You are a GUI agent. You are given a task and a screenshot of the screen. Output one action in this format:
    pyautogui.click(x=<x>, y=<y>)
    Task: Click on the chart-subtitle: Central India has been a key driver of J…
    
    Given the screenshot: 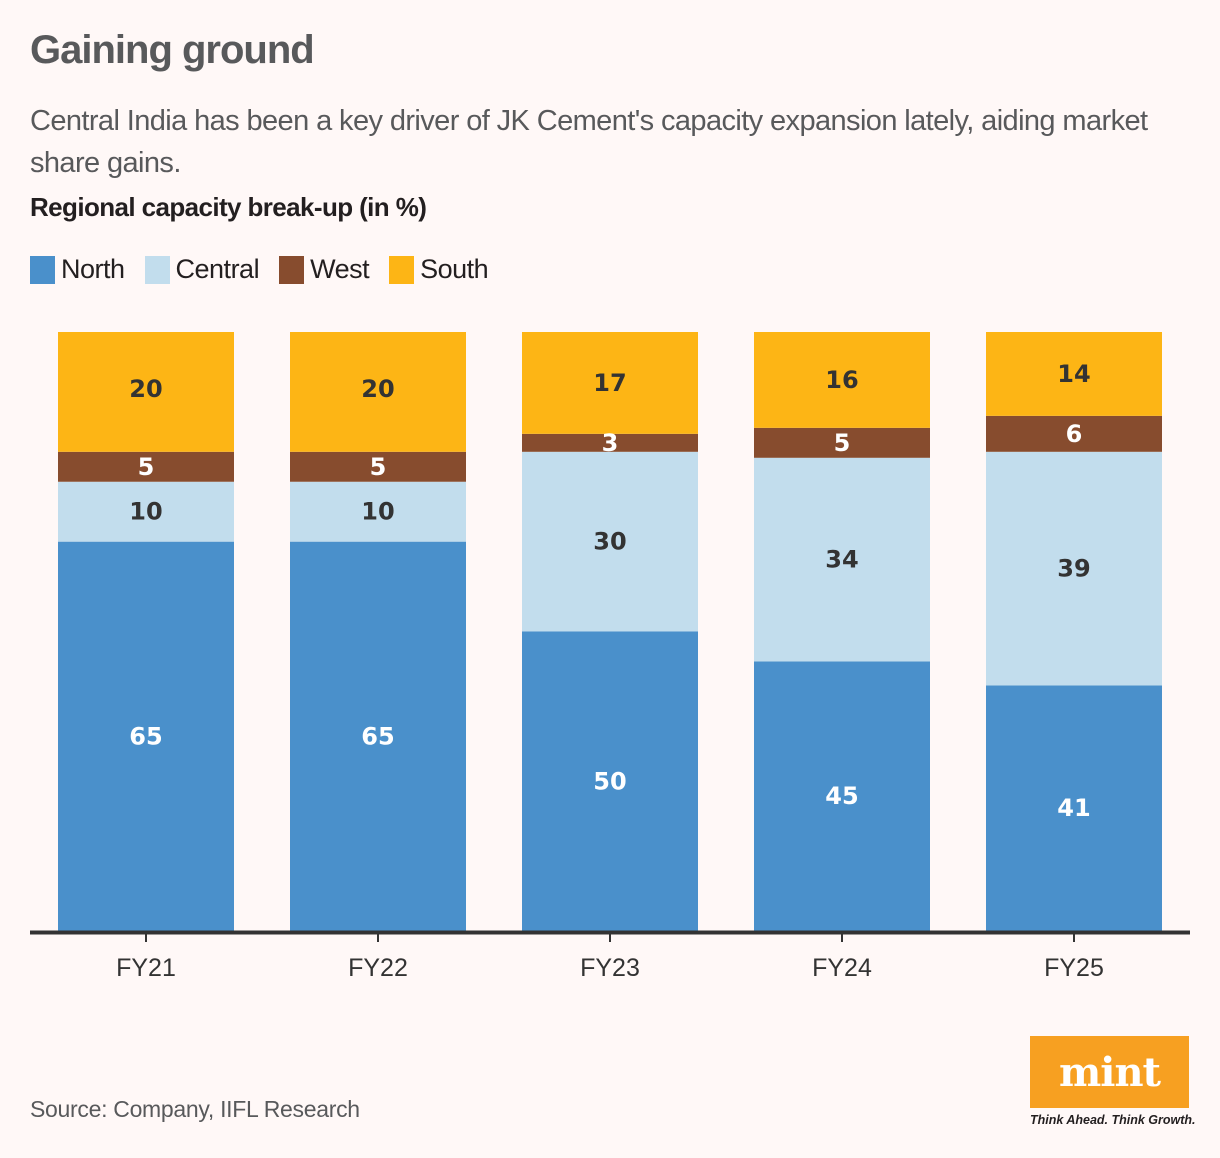 What is the action you would take?
    pyautogui.click(x=589, y=142)
    